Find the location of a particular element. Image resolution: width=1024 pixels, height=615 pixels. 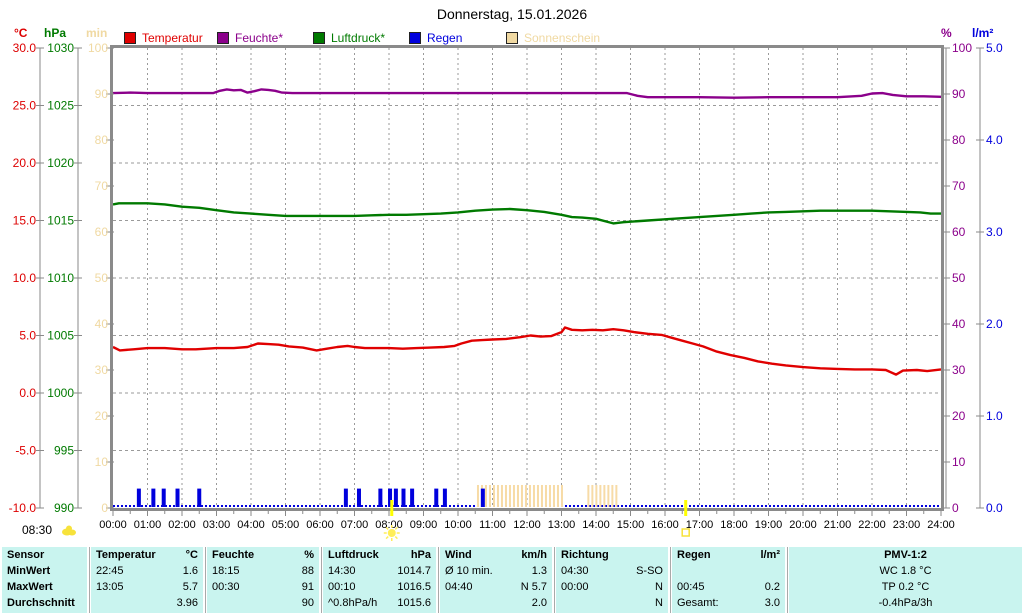

table-cell: 22:45 is located at coordinates (110, 571).